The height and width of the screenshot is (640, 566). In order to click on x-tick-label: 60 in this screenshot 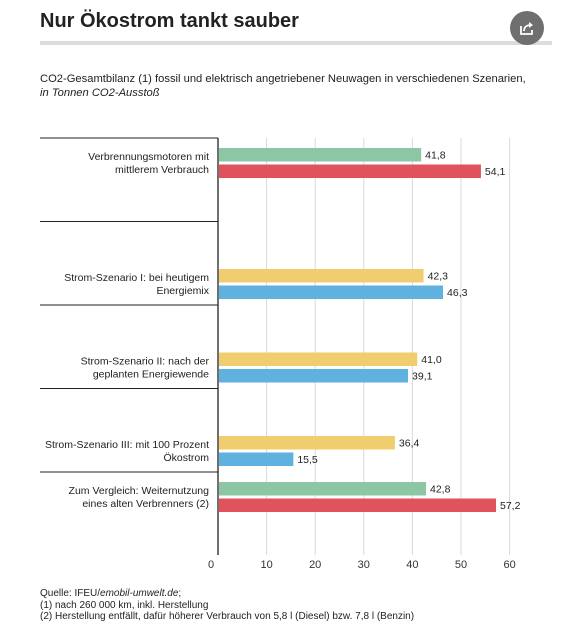, I will do `click(509, 565)`.